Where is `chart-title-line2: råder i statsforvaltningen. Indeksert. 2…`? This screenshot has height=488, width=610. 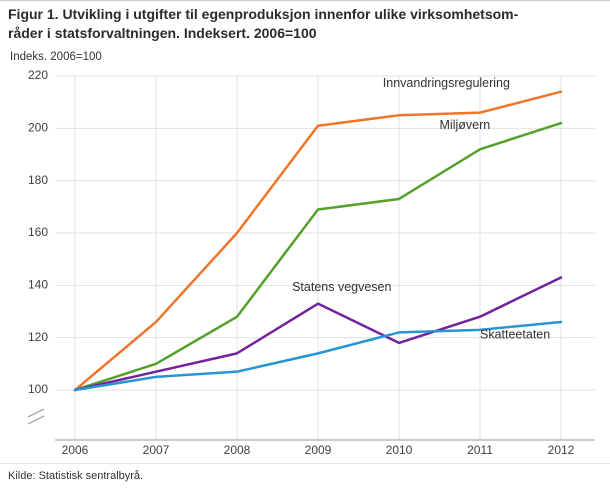
chart-title-line2: råder i statsforvaltningen. Indeksert. 2… is located at coordinates (162, 32).